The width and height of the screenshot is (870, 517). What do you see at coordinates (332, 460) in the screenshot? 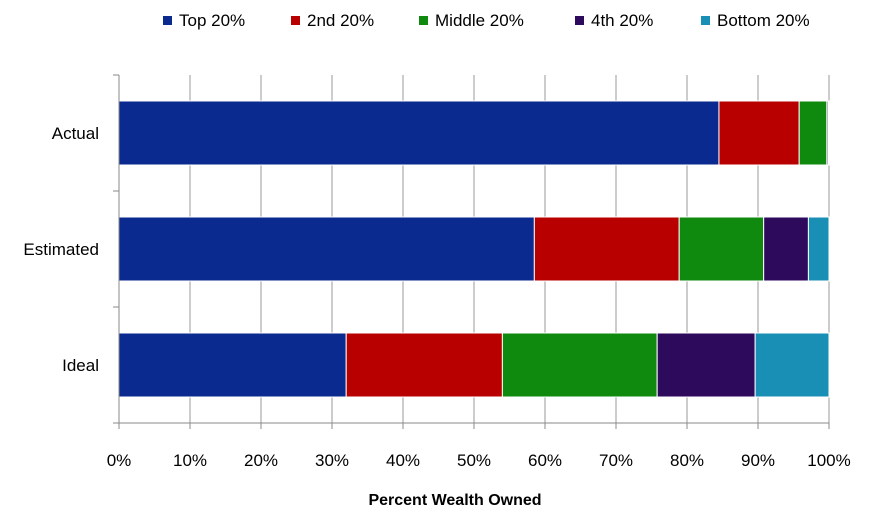
I see `x-tick-label: 30%` at bounding box center [332, 460].